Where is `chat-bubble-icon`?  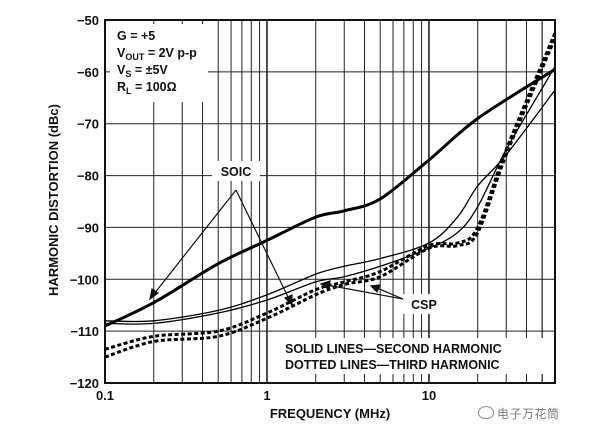 chat-bubble-icon is located at coordinates (486, 412).